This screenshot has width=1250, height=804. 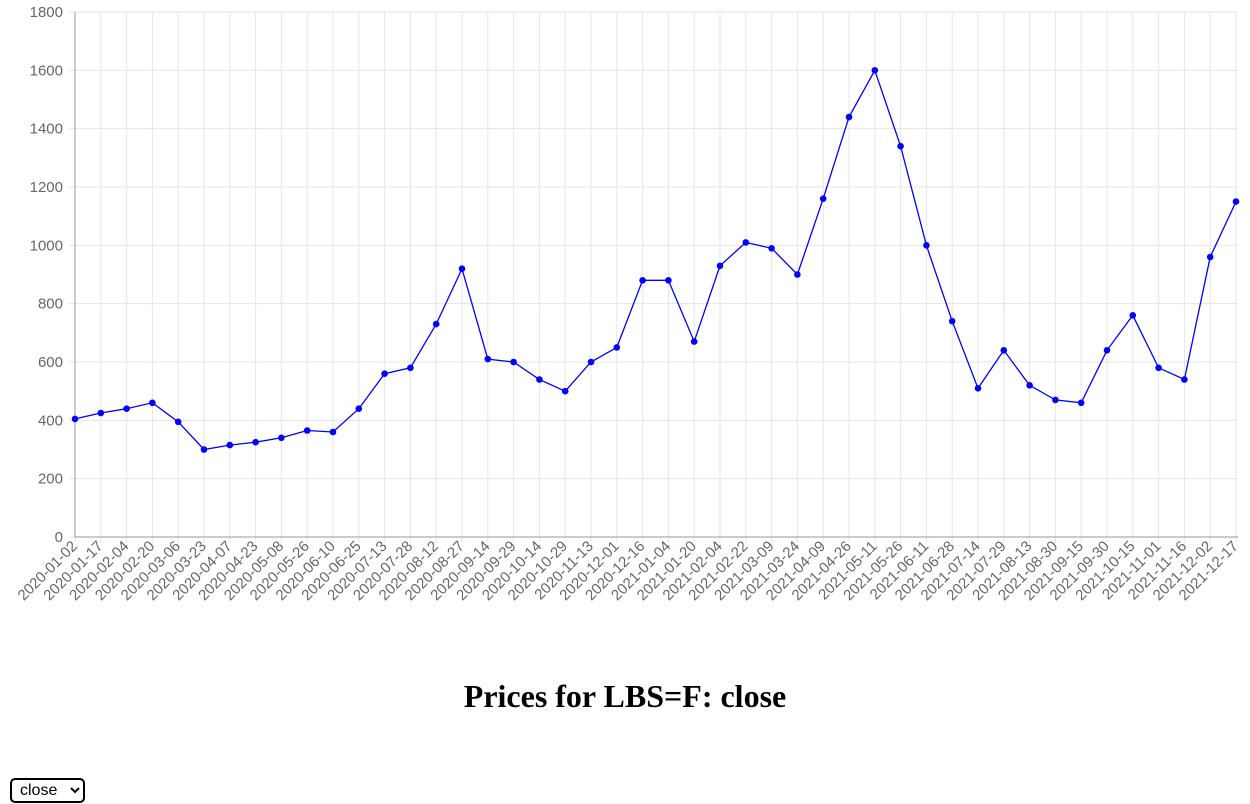 What do you see at coordinates (50, 420) in the screenshot?
I see `y-tick-label: 400` at bounding box center [50, 420].